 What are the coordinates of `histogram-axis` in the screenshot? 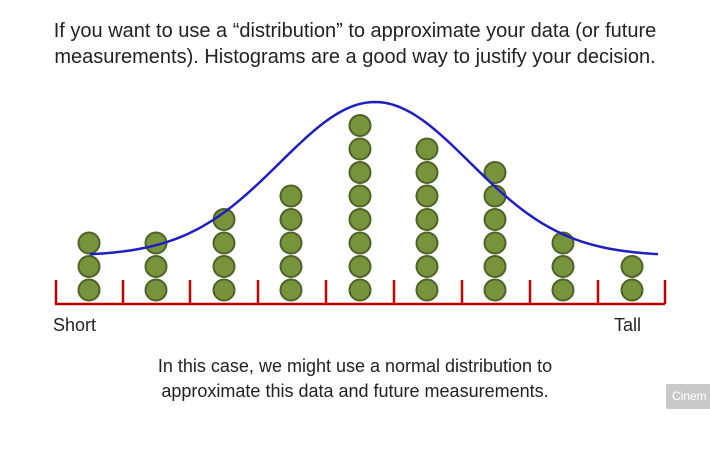 It's located at (360, 293).